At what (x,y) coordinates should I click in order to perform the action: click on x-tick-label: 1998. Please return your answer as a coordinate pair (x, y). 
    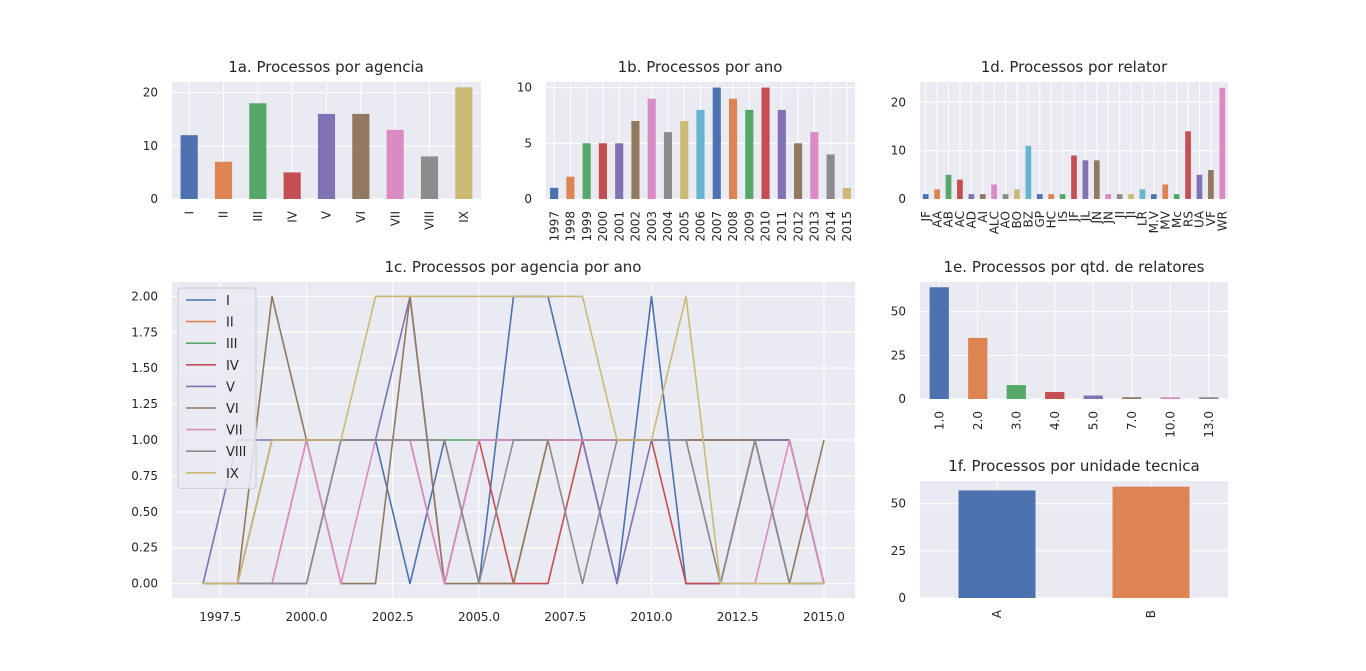
    Looking at the image, I should click on (571, 226).